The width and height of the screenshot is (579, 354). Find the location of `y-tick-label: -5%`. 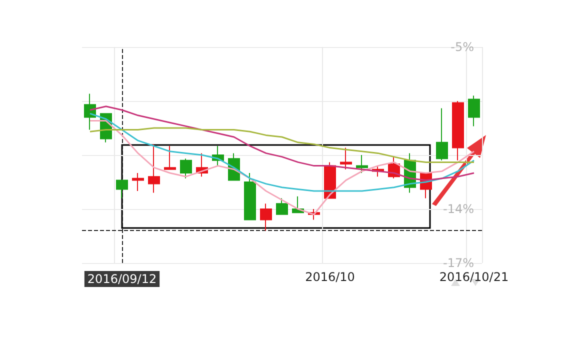

y-tick-label: -5% is located at coordinates (462, 47).